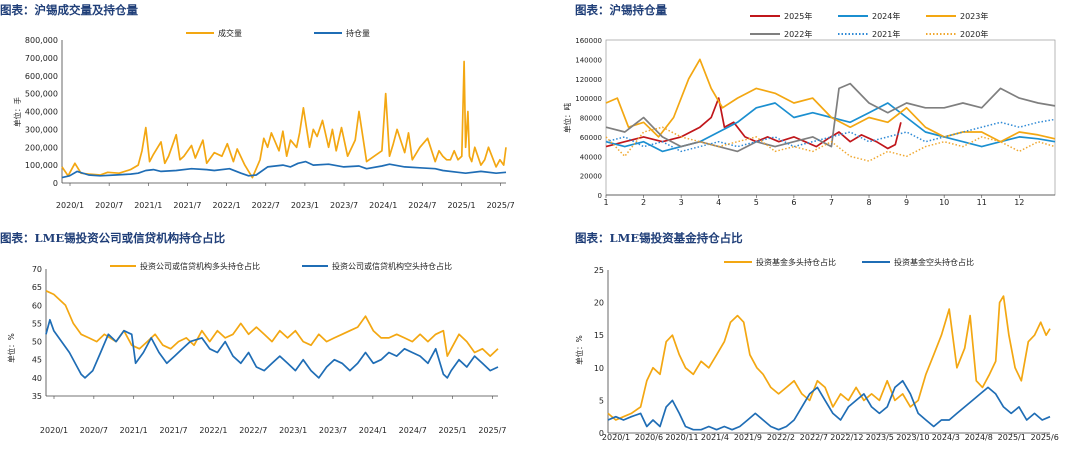 This screenshot has width=1080, height=449. I want to click on x-tick-label: 2021/4, so click(715, 437).